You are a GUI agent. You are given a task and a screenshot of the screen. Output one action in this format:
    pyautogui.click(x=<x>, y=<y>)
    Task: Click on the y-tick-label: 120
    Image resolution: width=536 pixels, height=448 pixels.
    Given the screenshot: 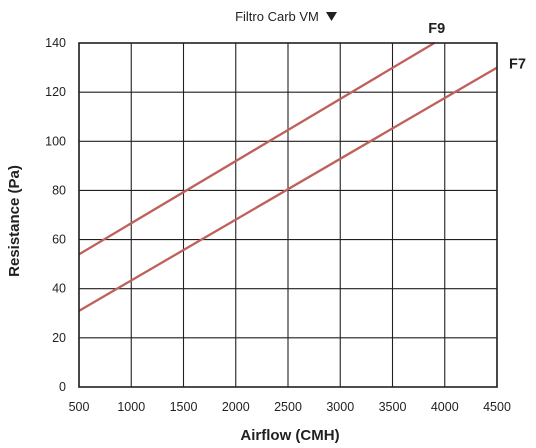 What is the action you would take?
    pyautogui.click(x=55, y=92)
    